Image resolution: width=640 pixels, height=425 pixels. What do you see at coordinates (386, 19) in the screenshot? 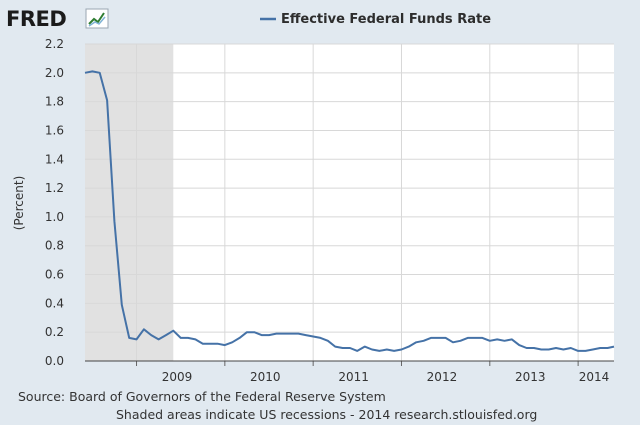
I see `chart-title: Effective Federal Funds Rate` at bounding box center [386, 19].